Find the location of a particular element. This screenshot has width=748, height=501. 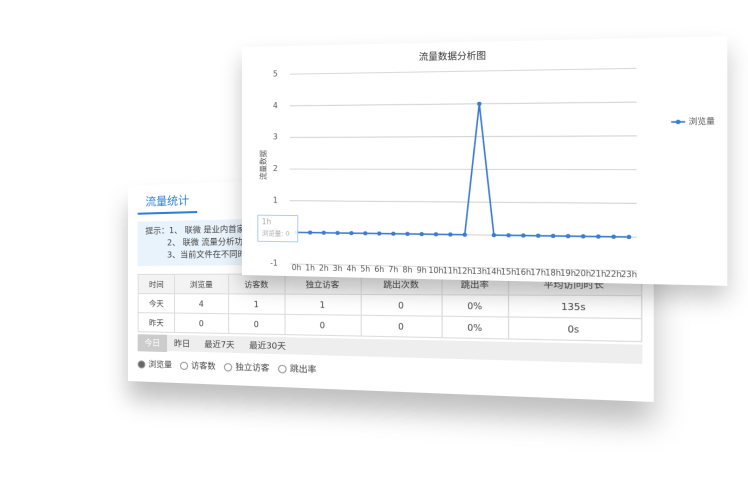

table-cell: 昨天 is located at coordinates (156, 322).